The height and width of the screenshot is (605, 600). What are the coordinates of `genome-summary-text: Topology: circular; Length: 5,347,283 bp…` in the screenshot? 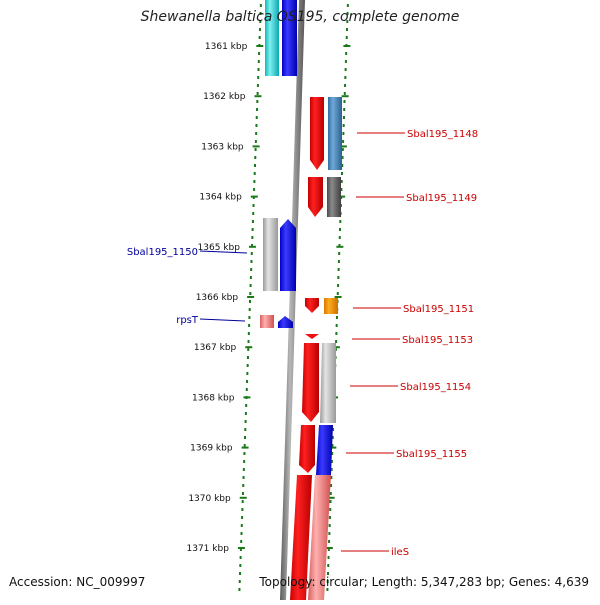 It's located at (424, 582).